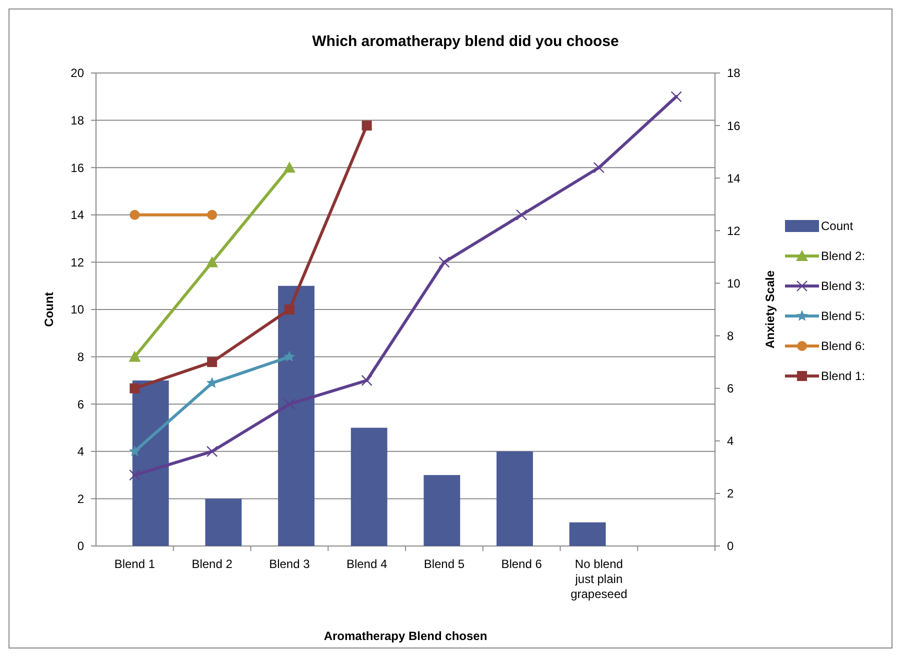 This screenshot has height=657, width=901. What do you see at coordinates (77, 309) in the screenshot?
I see `y-tick-label: 10` at bounding box center [77, 309].